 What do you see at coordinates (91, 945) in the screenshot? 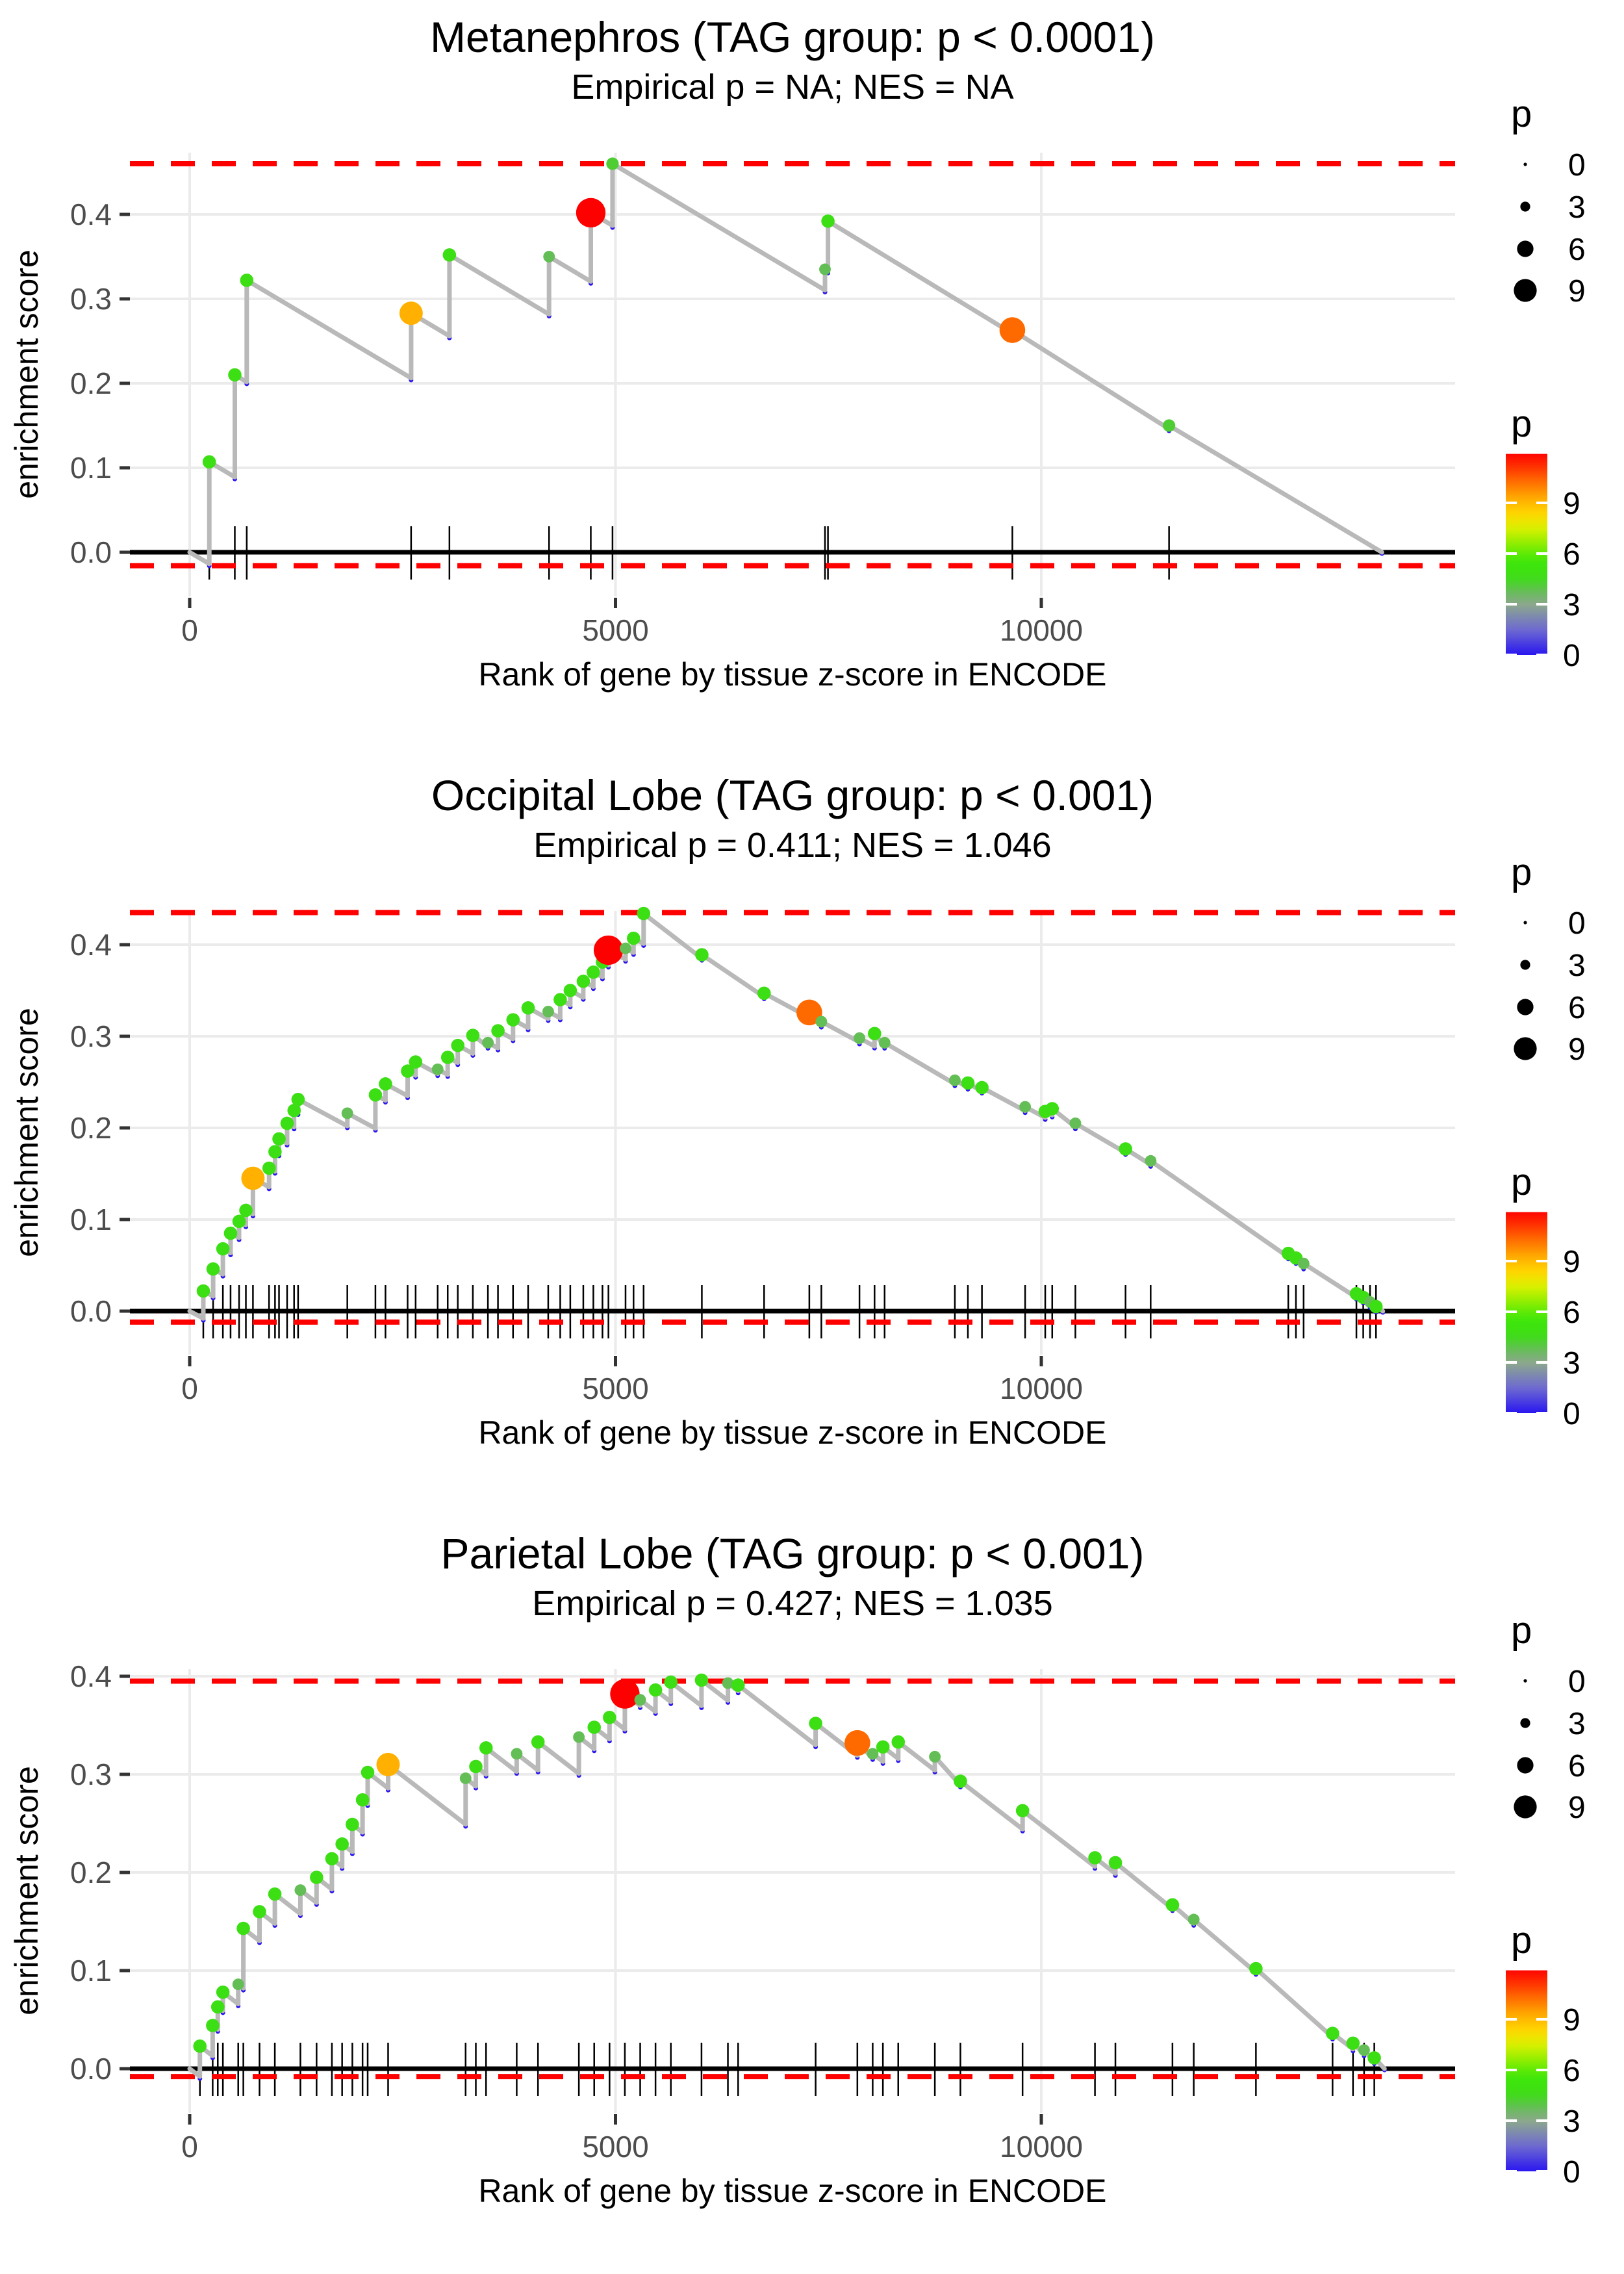
I see `y-tick-label: 0.4` at bounding box center [91, 945].